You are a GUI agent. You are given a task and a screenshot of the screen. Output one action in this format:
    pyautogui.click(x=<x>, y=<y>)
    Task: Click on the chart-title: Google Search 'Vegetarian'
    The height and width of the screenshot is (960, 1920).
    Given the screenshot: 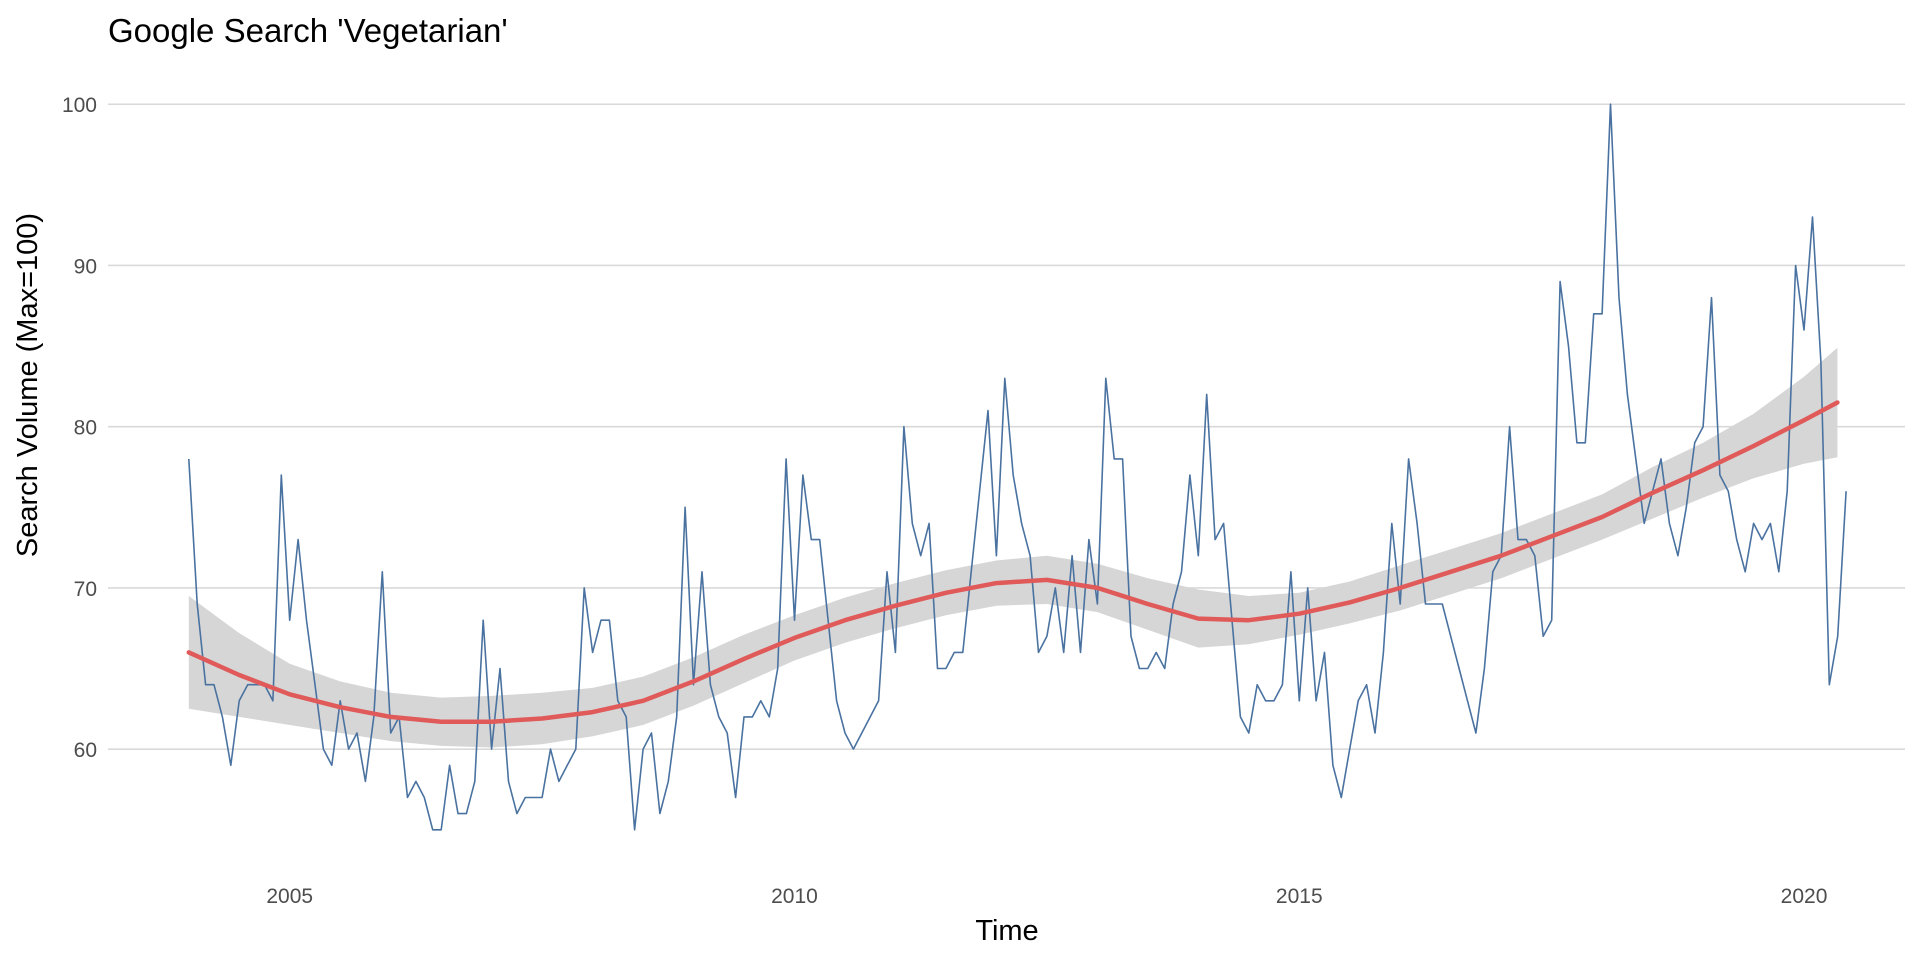 What is the action you would take?
    pyautogui.click(x=308, y=30)
    